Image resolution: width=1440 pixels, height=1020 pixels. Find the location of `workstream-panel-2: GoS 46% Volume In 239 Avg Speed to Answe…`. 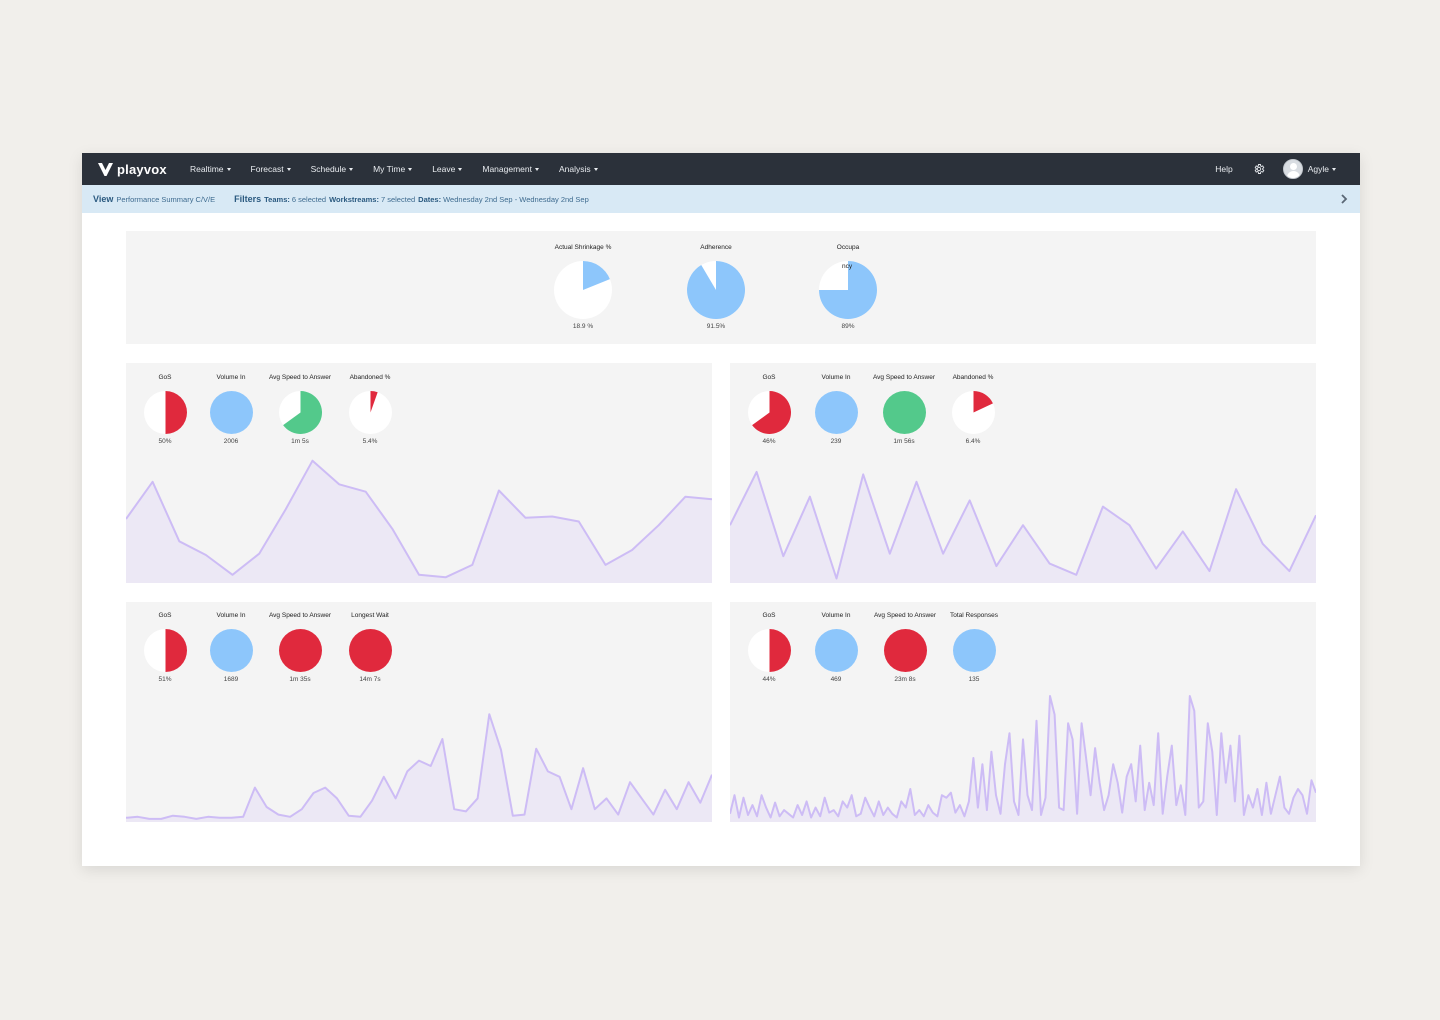

workstream-panel-2: GoS 46% Volume In 239 Avg Speed to Answe… is located at coordinates (1023, 473).